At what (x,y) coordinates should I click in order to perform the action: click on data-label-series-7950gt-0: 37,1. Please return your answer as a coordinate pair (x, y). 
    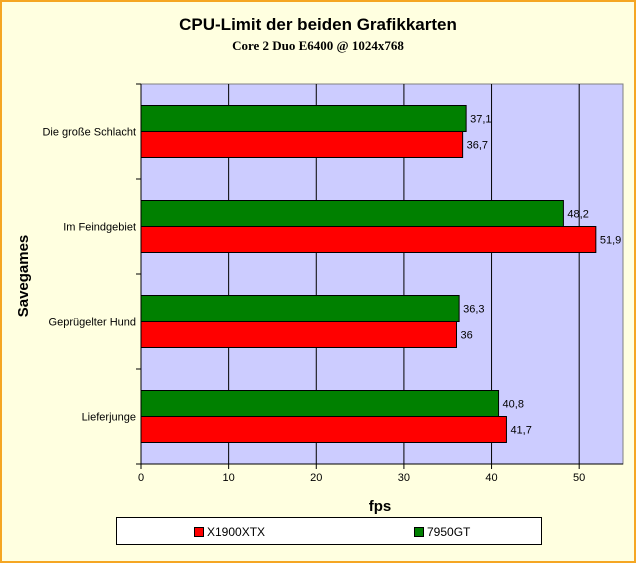
    Looking at the image, I should click on (480, 120).